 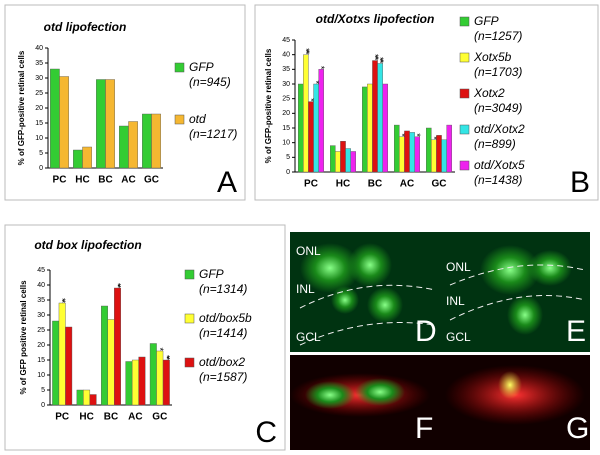 What do you see at coordinates (486, 21) in the screenshot?
I see `legend-label: GFP` at bounding box center [486, 21].